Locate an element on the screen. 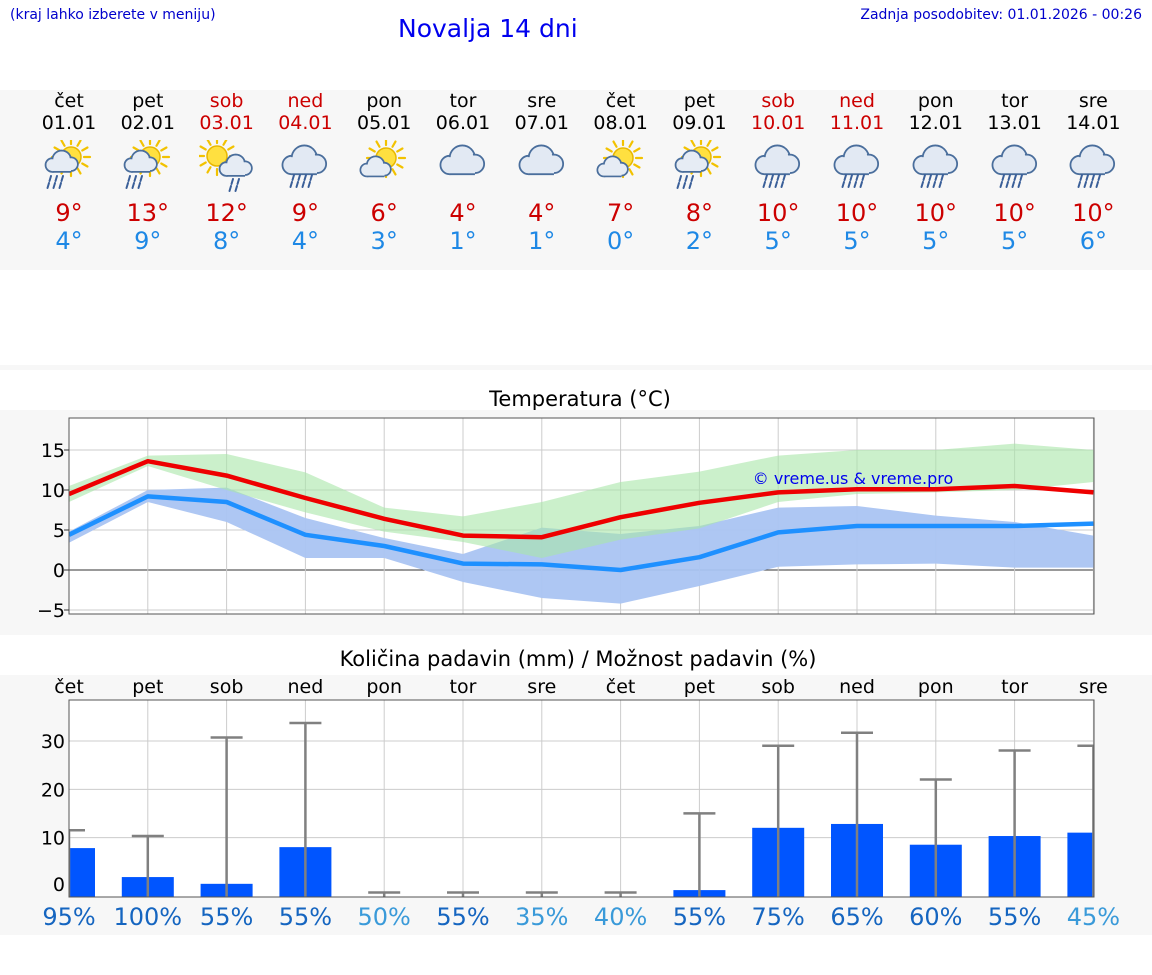  y-tick-label: 30 is located at coordinates (53, 742).